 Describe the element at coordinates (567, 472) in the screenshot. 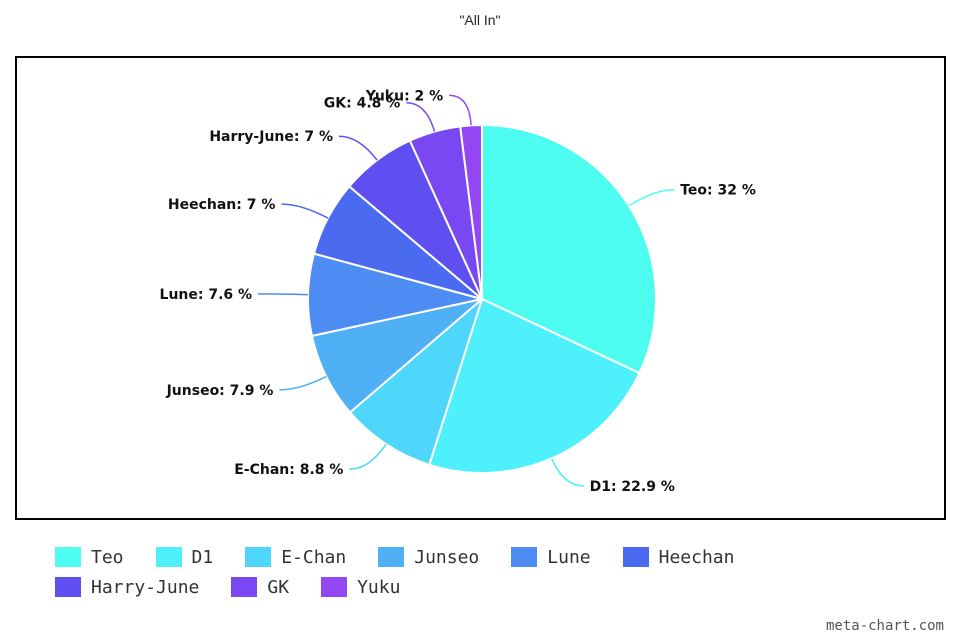

I see `connector-d1` at that location.